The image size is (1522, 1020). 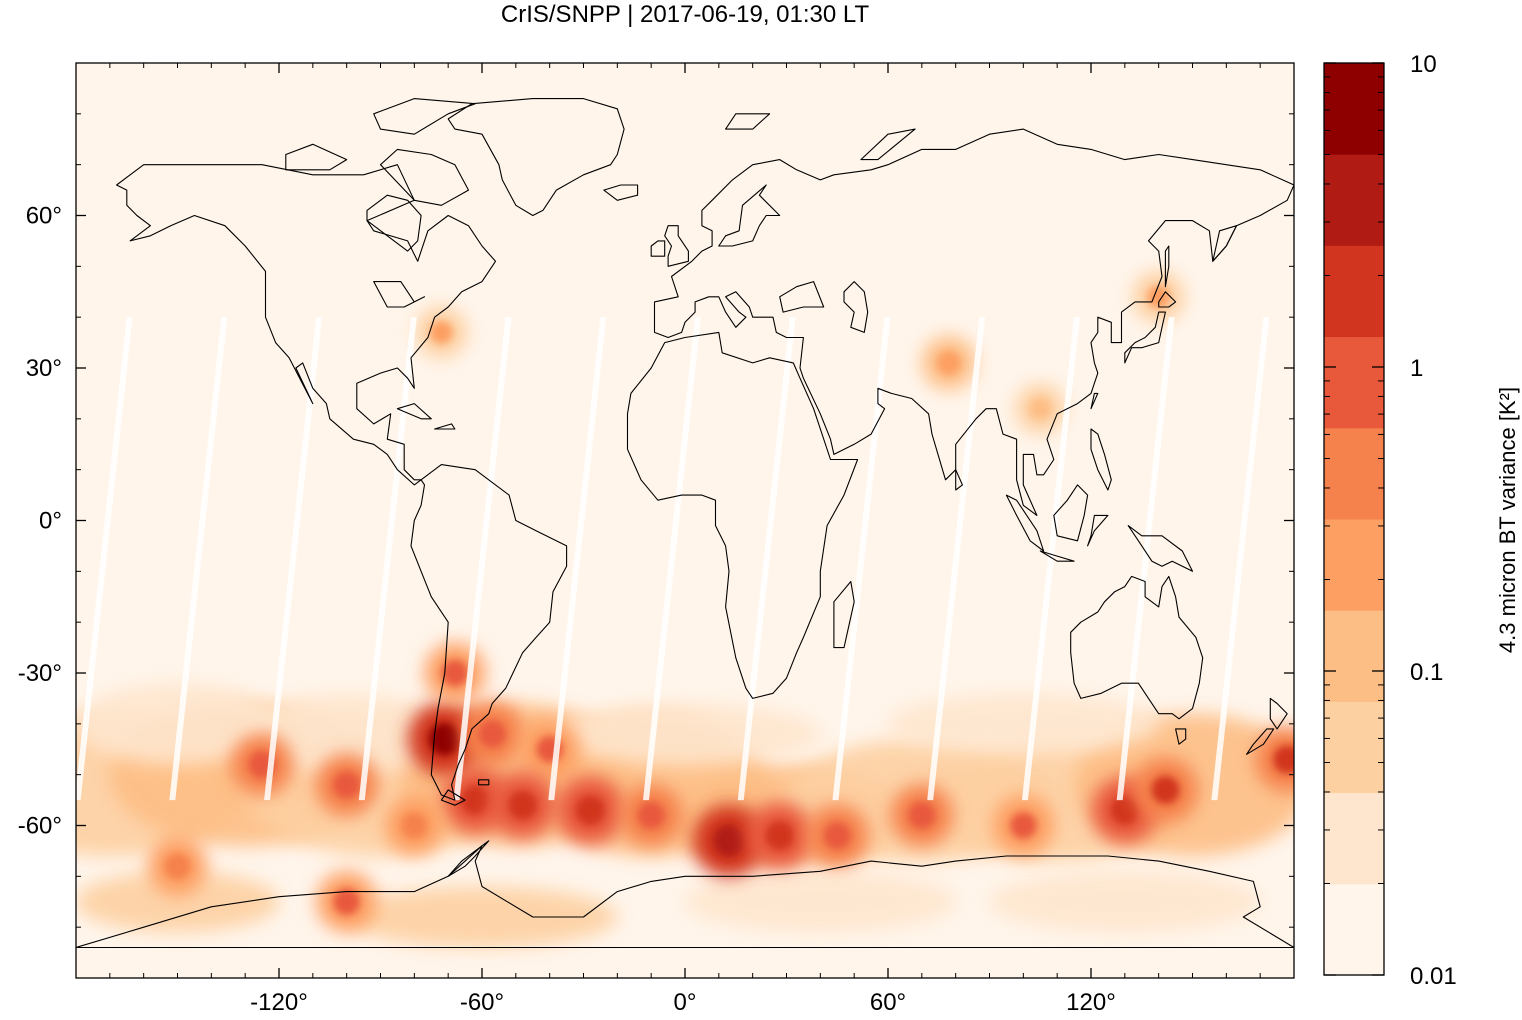 What do you see at coordinates (453, 797) in the screenshot?
I see `coastline-tierra-del-fuego` at bounding box center [453, 797].